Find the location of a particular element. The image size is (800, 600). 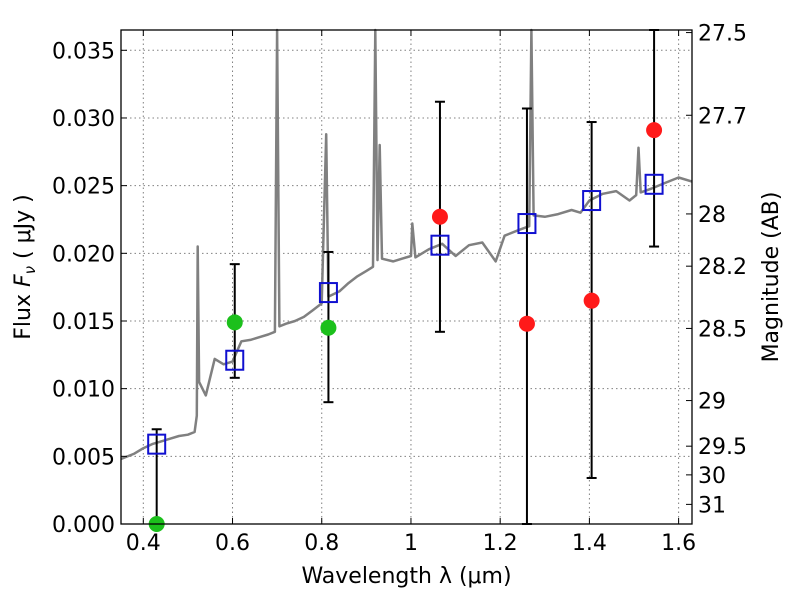

magnitude-tick-label: 29 is located at coordinates (712, 402).